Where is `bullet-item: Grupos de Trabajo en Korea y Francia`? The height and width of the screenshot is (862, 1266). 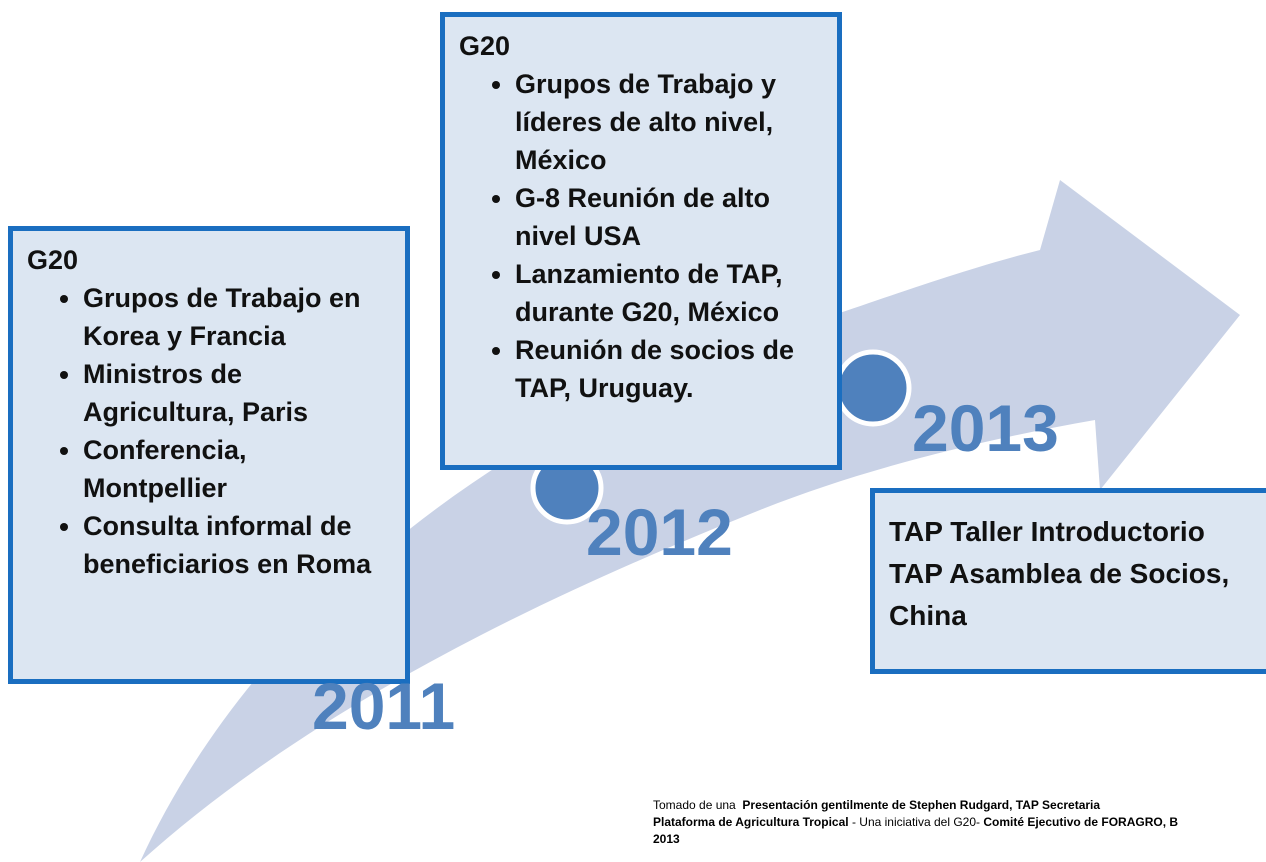 bullet-item: Grupos de Trabajo en Korea y Francia is located at coordinates (237, 317).